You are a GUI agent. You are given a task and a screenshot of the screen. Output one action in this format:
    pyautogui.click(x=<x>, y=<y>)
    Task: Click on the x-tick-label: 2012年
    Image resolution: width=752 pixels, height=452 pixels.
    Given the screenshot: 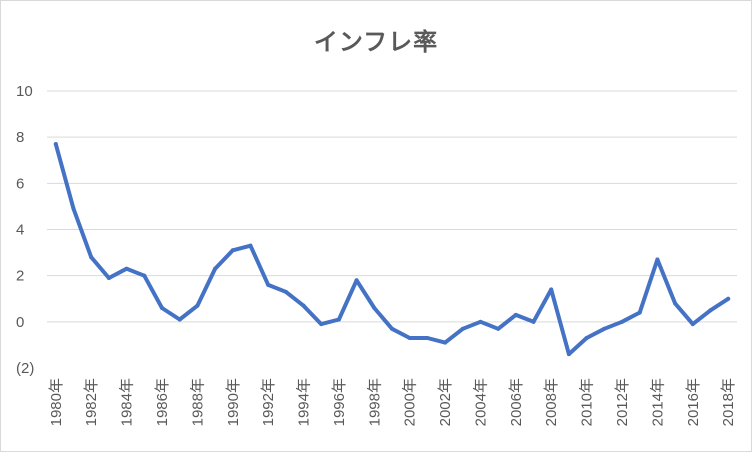 What is the action you would take?
    pyautogui.click(x=622, y=402)
    